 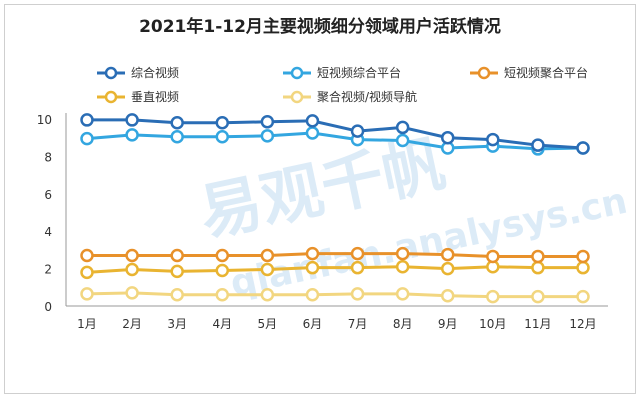 I want to click on legend-item: 短视频聚合平台, so click(x=529, y=72).